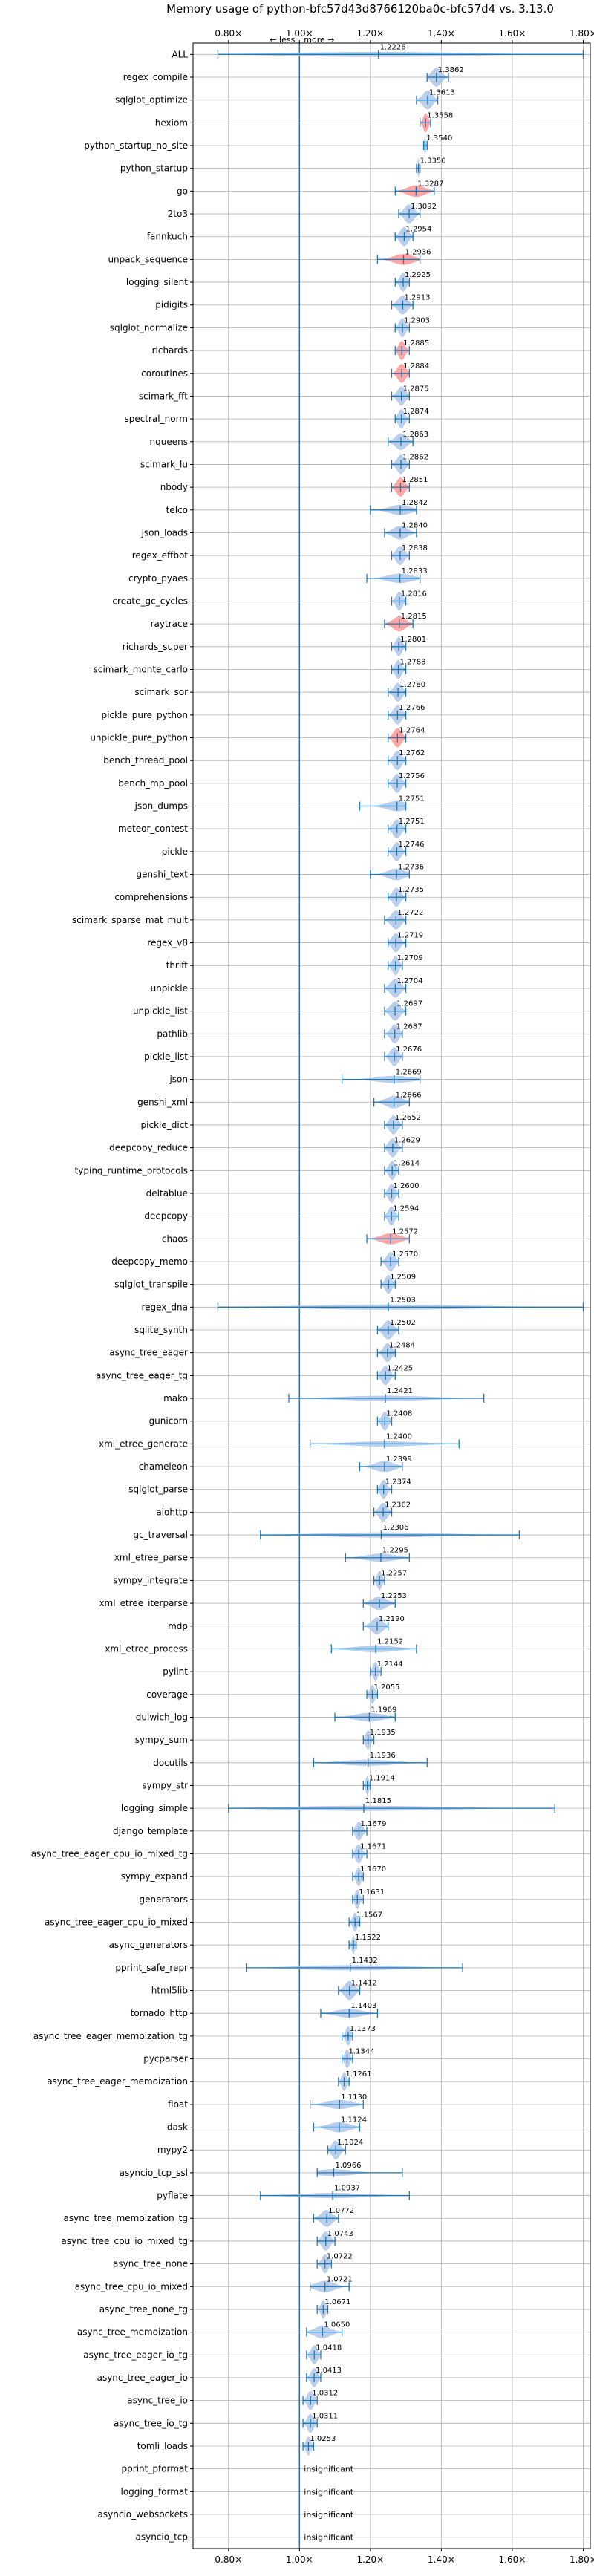 Image resolution: width=594 pixels, height=2576 pixels. What do you see at coordinates (174, 487) in the screenshot?
I see `benchmark-name-label: nbody` at bounding box center [174, 487].